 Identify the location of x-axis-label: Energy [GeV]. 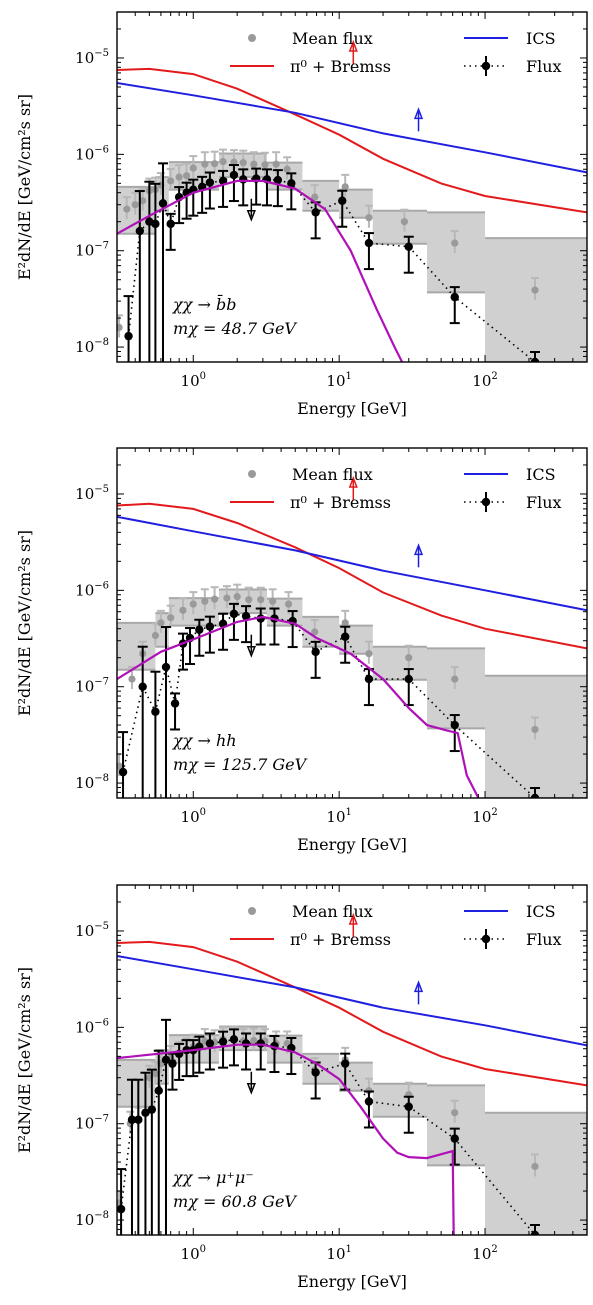
(352, 408).